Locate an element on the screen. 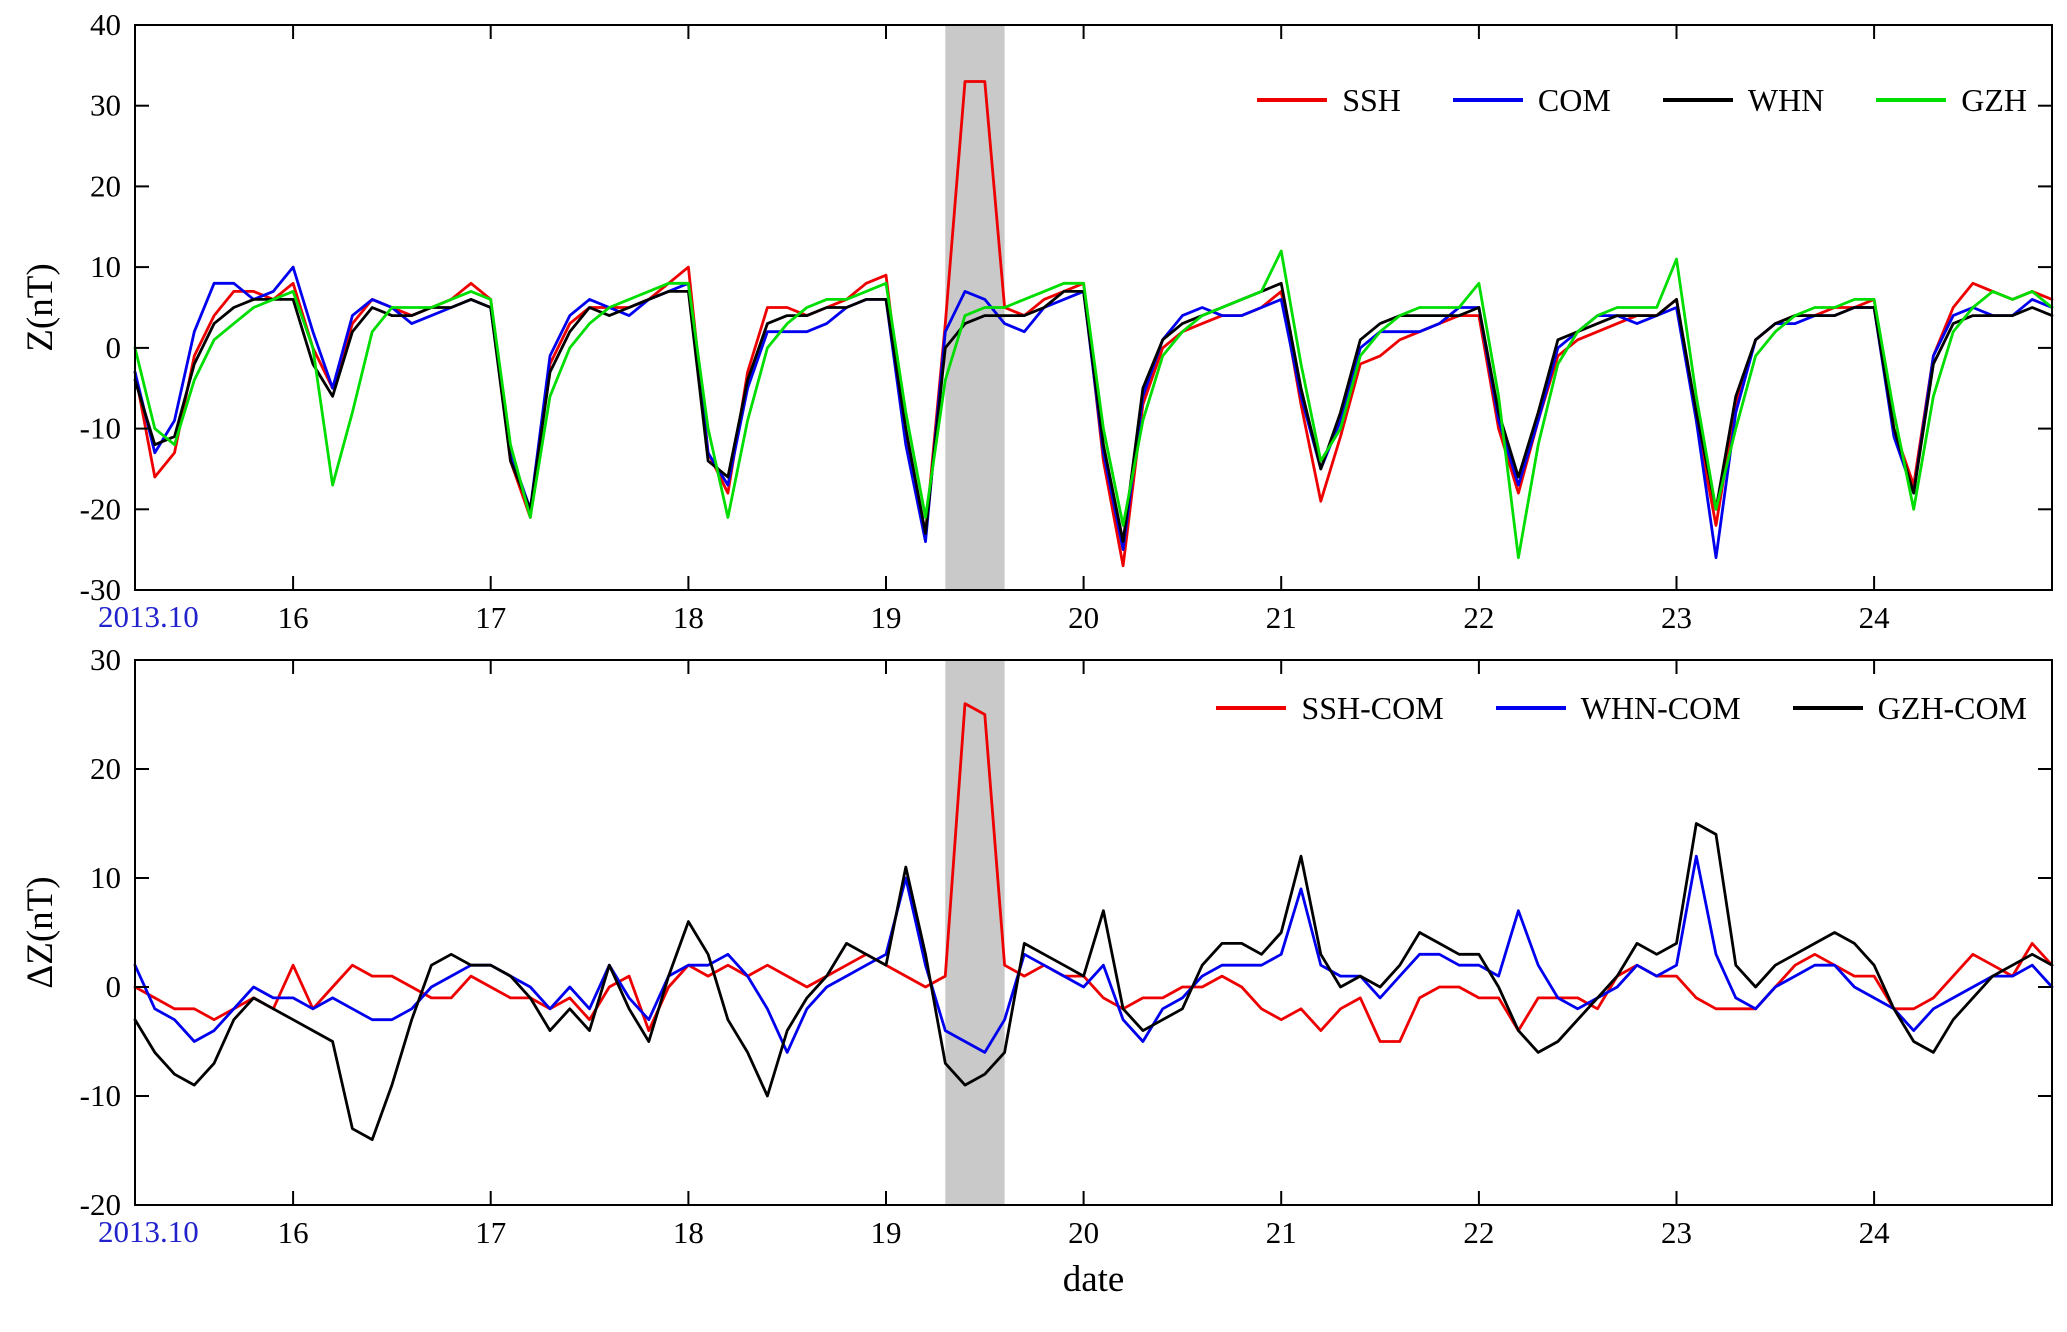  y-tick-label: 40 is located at coordinates (105, 24).